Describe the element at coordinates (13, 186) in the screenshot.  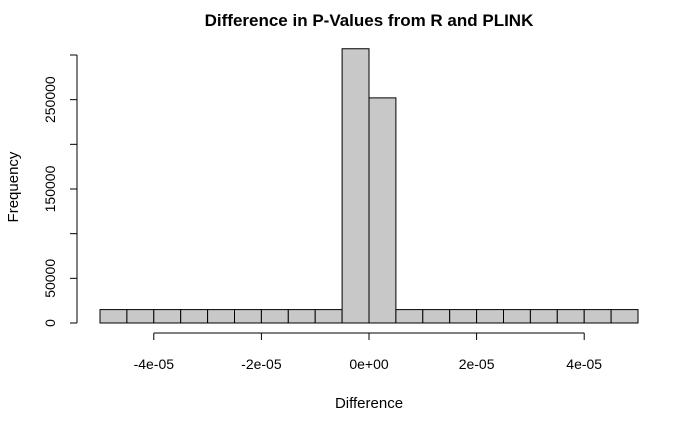
I see `y-axis-label: Frequency` at that location.